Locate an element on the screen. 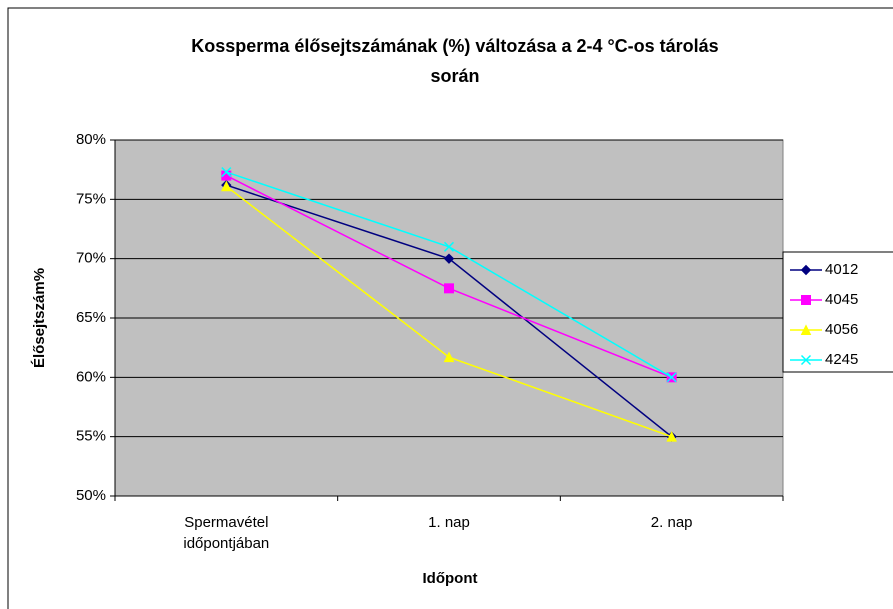  y-tick-label: 70% is located at coordinates (91, 258).